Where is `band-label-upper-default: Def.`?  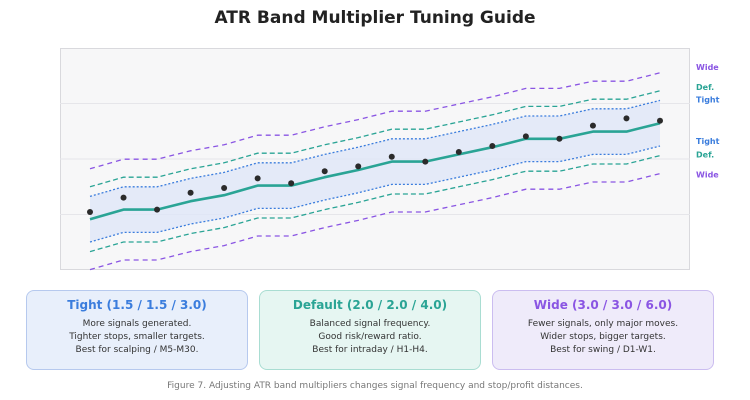 band-label-upper-default: Def. is located at coordinates (705, 87).